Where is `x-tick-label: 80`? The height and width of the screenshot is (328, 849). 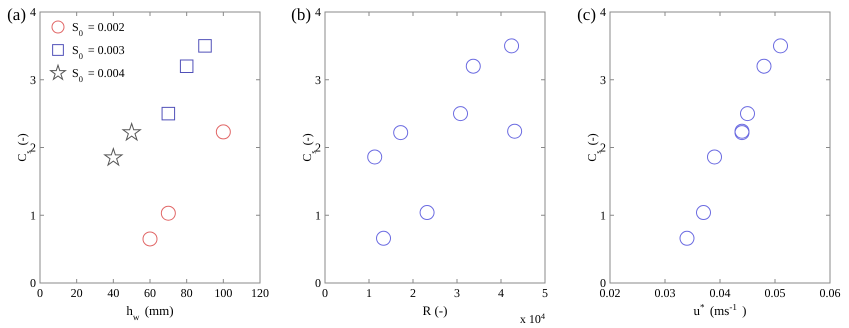 x-tick-label: 80 is located at coordinates (186, 293).